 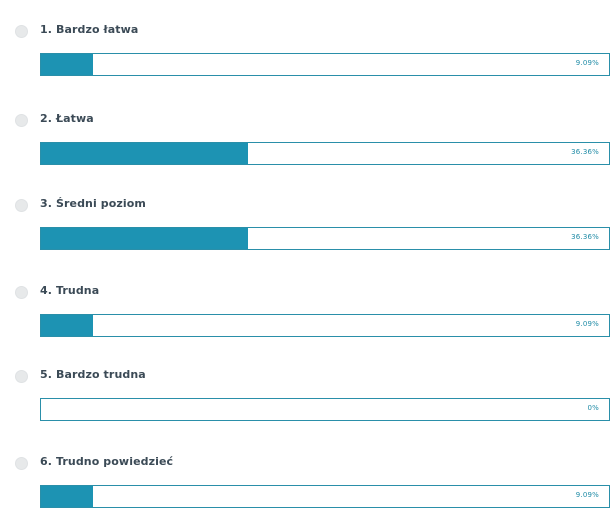 I want to click on poll-option-label: 3. Średni poziom, so click(x=93, y=203).